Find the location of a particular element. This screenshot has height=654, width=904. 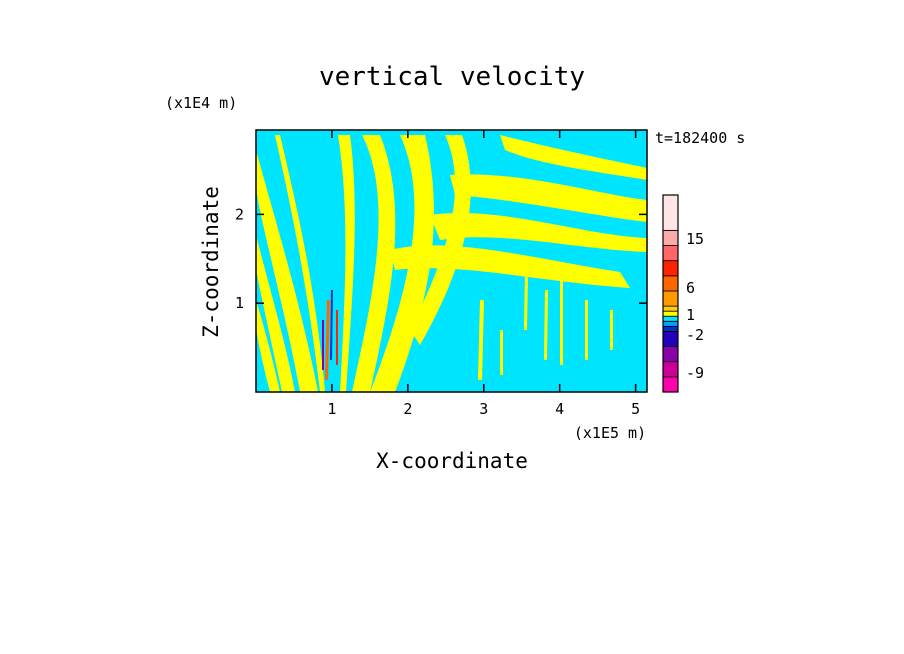

y-tick-label: 2 is located at coordinates (239, 214).